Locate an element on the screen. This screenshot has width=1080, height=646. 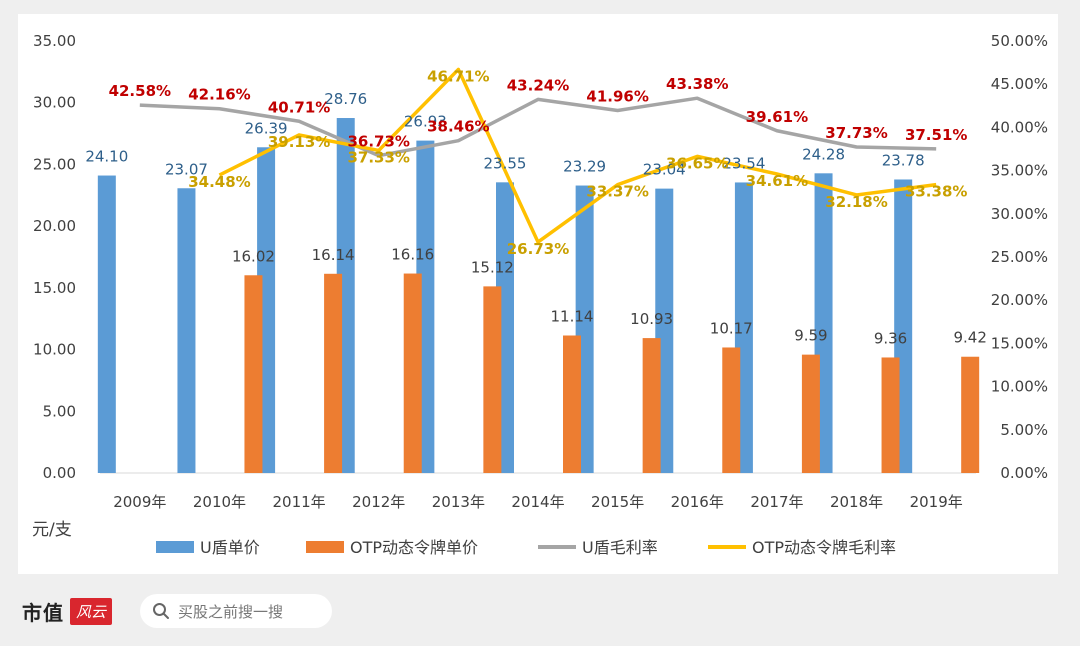
footer-bar: 市值 风云 买股之前搜一搜 is located at coordinates (540, 613).